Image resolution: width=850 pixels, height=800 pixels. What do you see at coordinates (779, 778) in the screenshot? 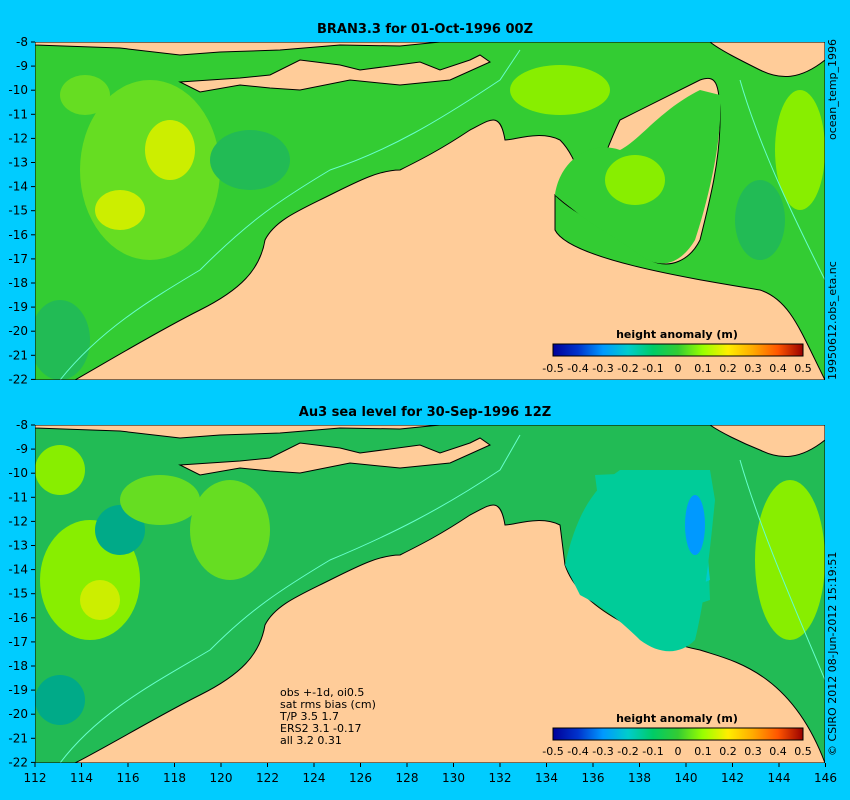
I see `longitude-tick-label: 144` at bounding box center [779, 778].